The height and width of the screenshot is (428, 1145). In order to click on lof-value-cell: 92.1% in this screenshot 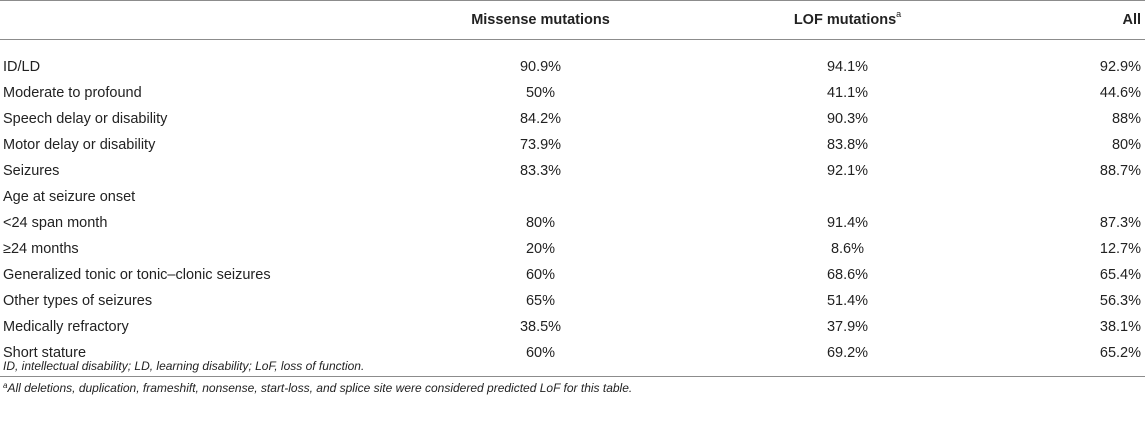, I will do `click(847, 171)`.